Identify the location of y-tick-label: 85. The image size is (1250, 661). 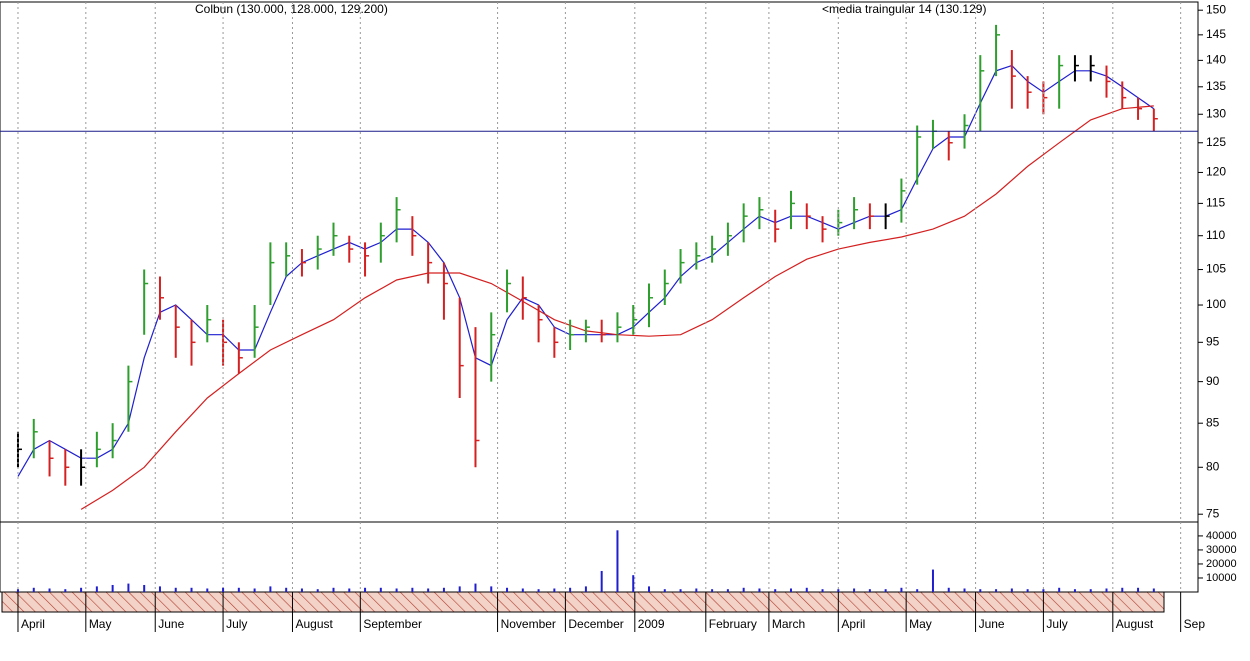
(1213, 422).